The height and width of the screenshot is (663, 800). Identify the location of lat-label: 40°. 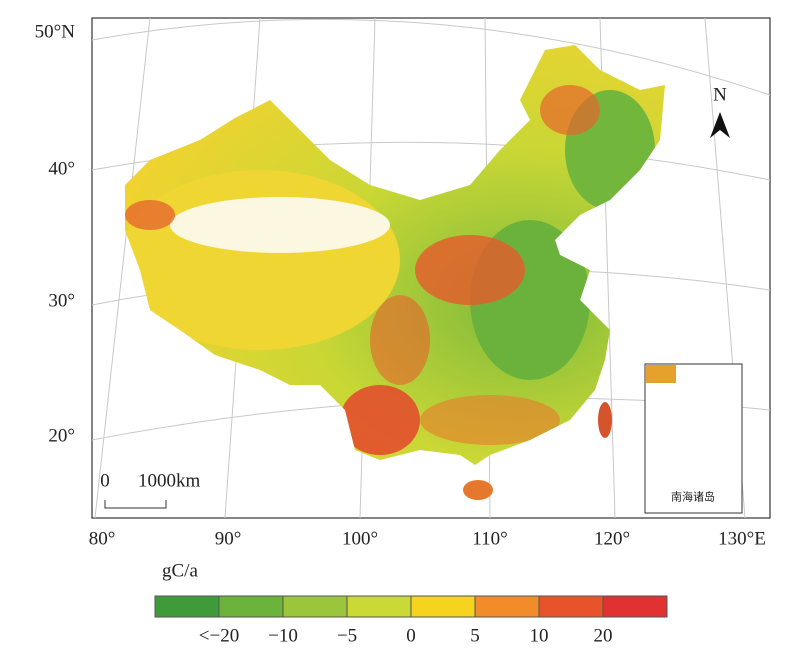
(61, 168).